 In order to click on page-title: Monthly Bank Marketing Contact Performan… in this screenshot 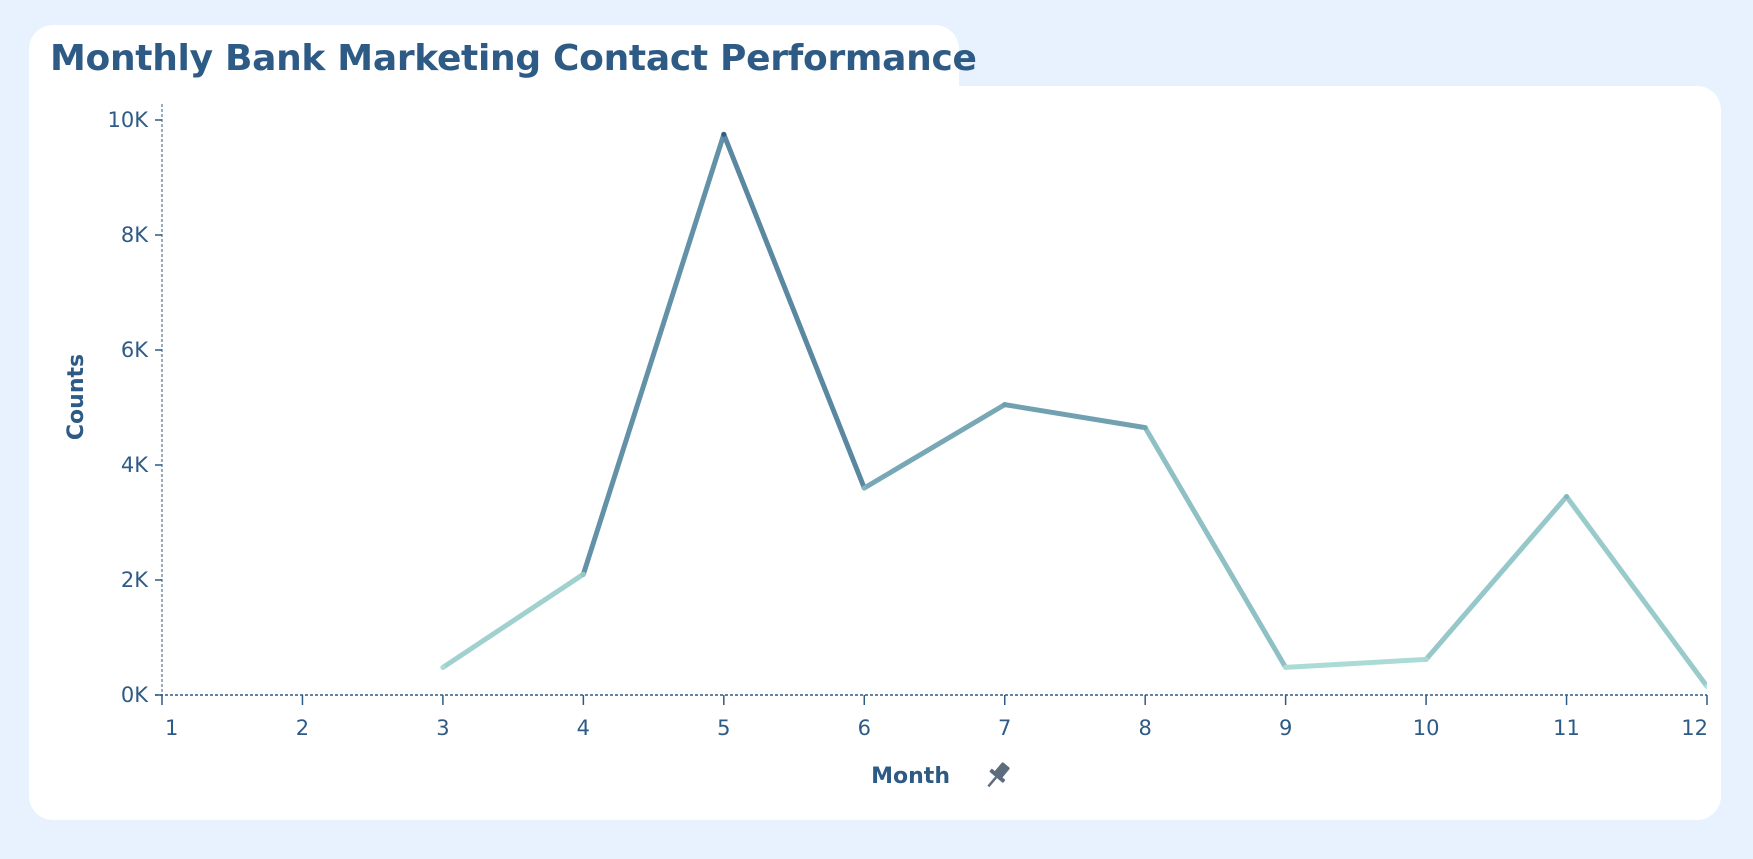, I will do `click(513, 58)`.